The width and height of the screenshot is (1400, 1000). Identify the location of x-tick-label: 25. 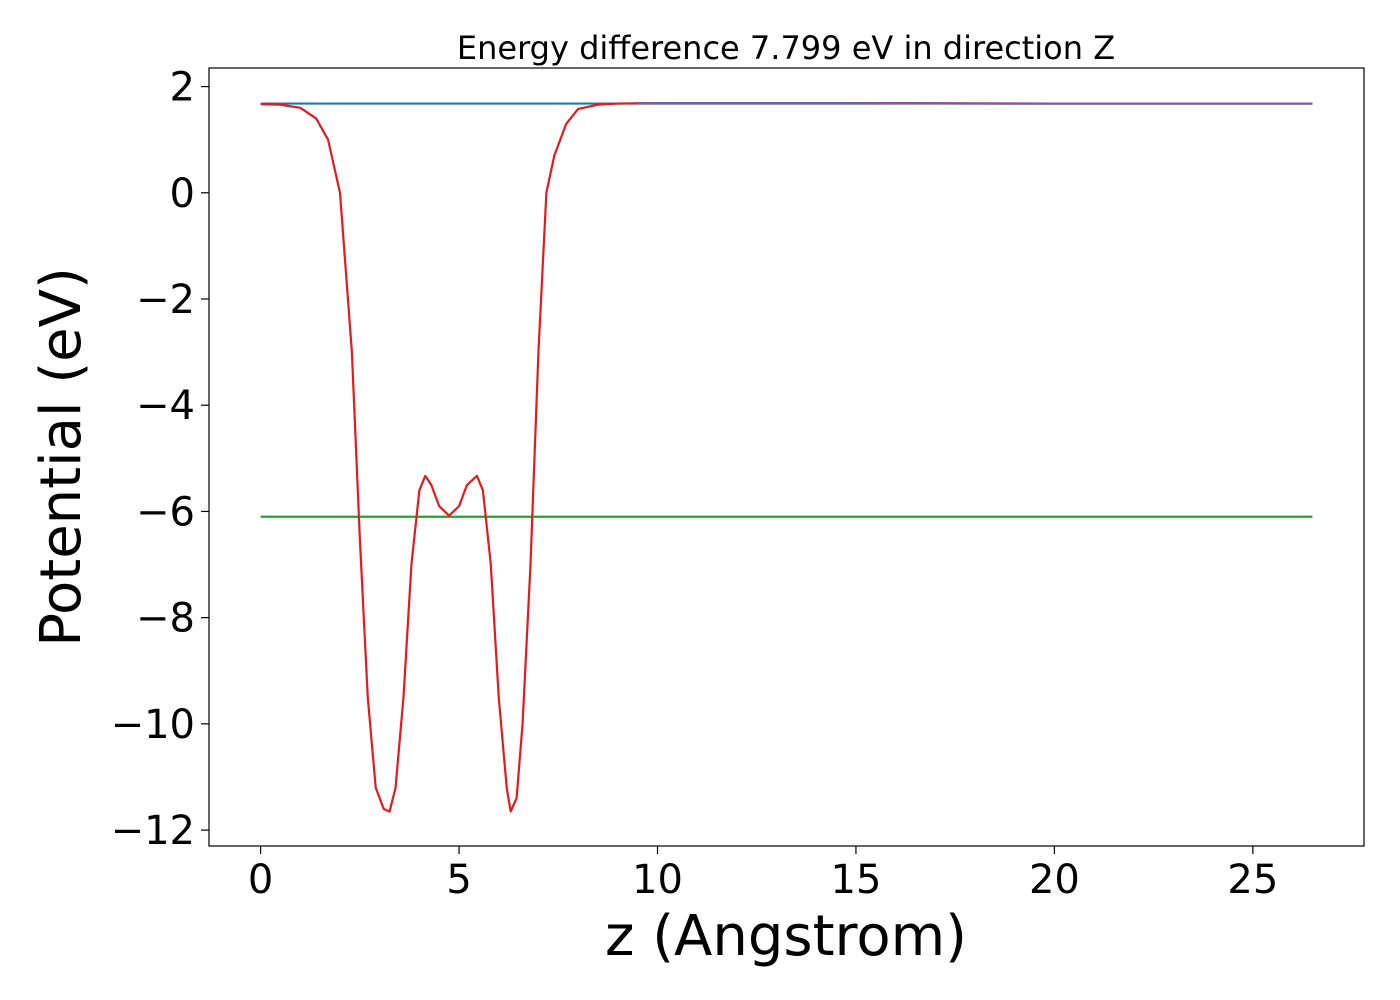
(1252, 880).